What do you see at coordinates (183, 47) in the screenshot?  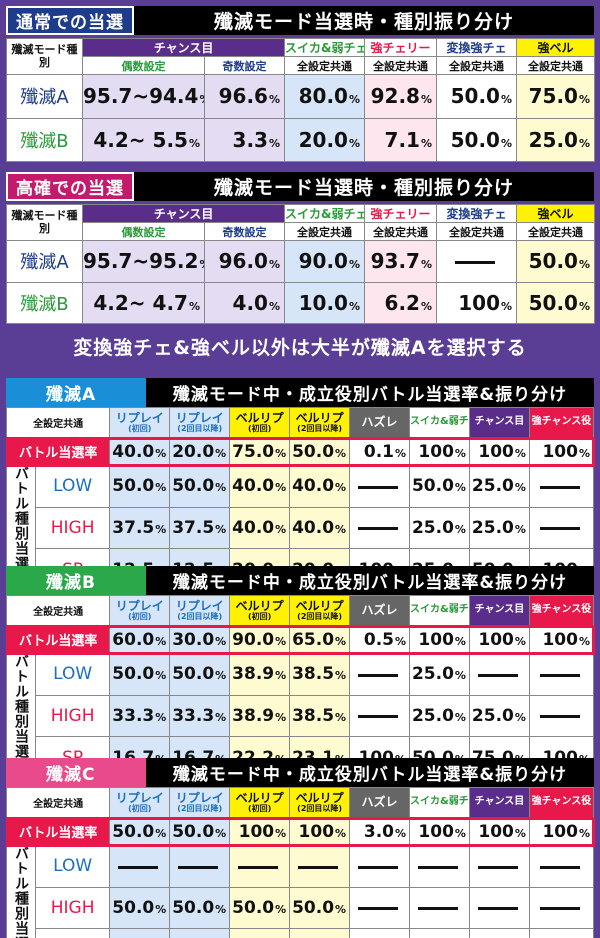 I see `chance-header: チャンス目` at bounding box center [183, 47].